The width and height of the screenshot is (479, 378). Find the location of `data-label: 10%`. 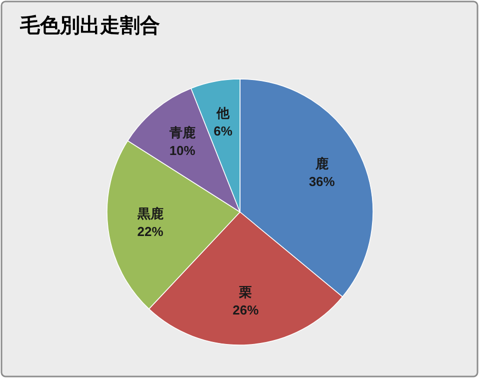

data-label: 10% is located at coordinates (182, 150).